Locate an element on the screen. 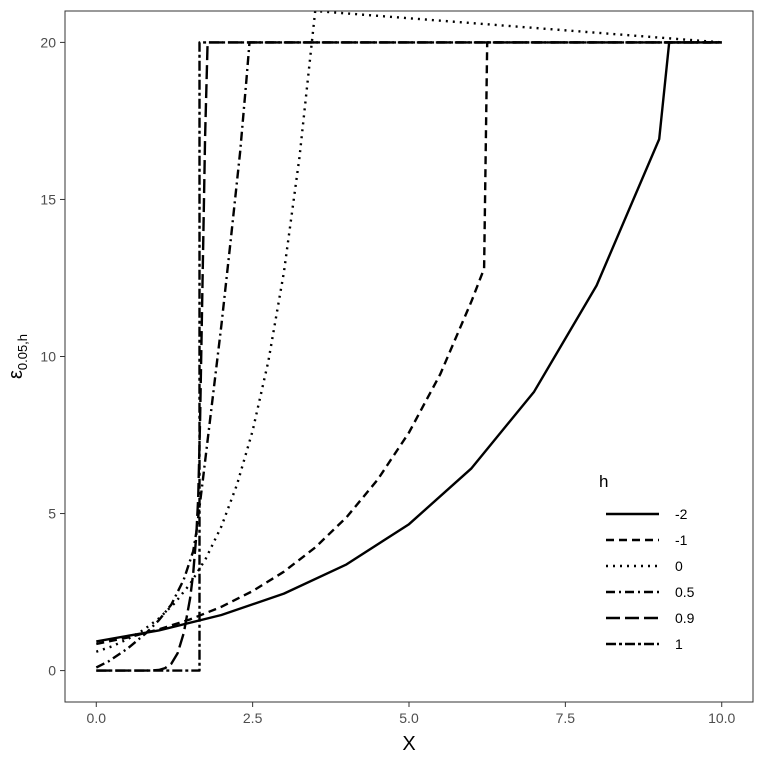  y-tick-label: 20 is located at coordinates (48, 42).